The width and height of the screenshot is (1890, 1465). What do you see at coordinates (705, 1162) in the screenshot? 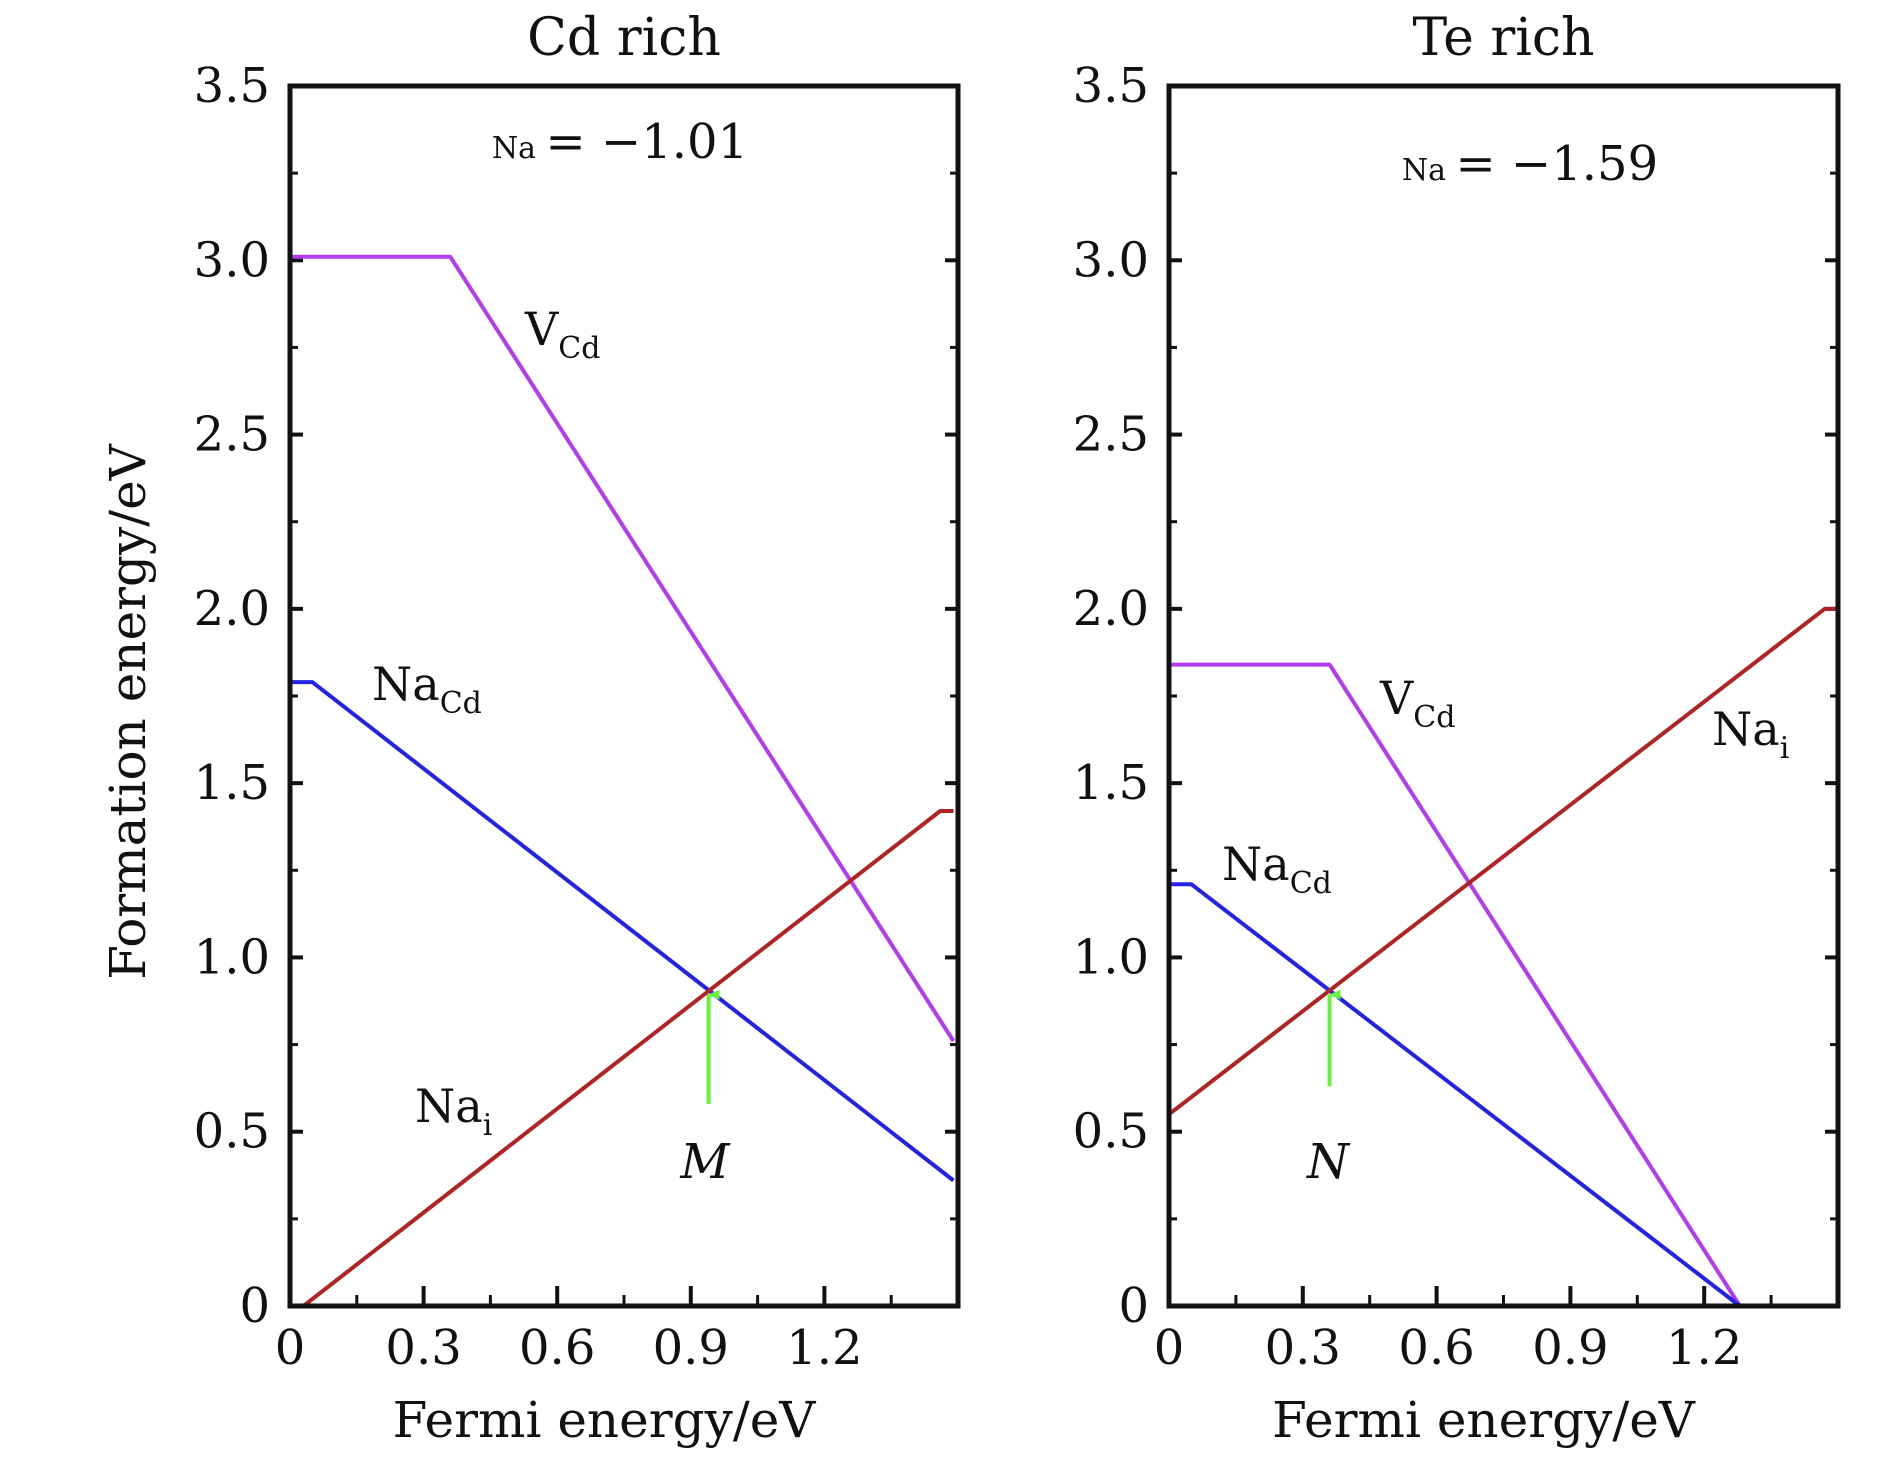
I see `crossing-label: M` at bounding box center [705, 1162].